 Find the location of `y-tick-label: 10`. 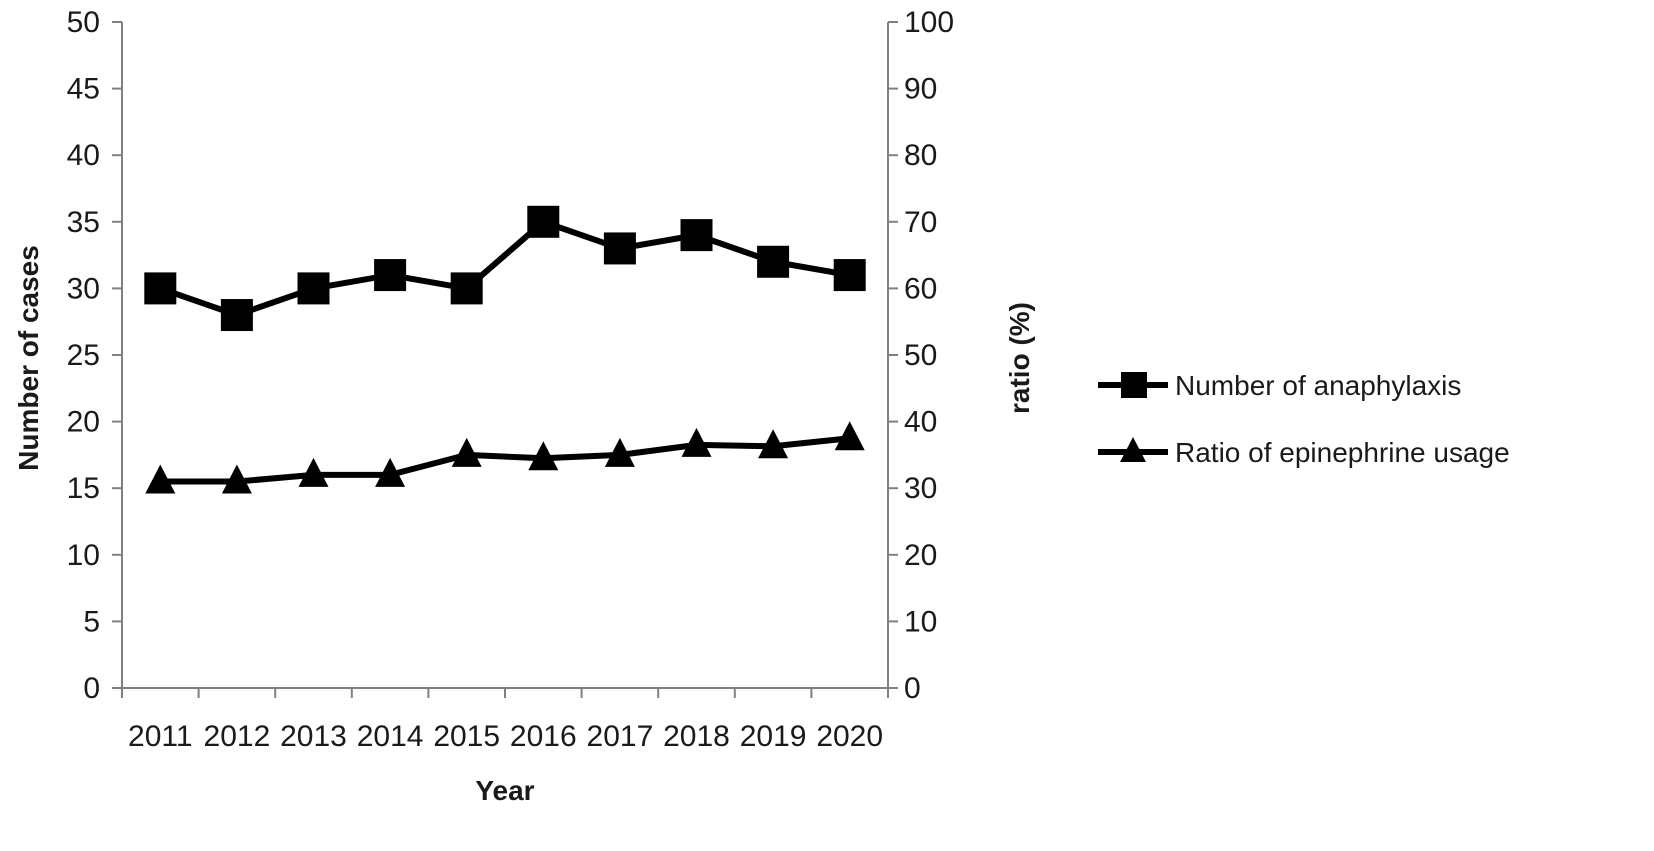

y-tick-label: 10 is located at coordinates (83, 555).